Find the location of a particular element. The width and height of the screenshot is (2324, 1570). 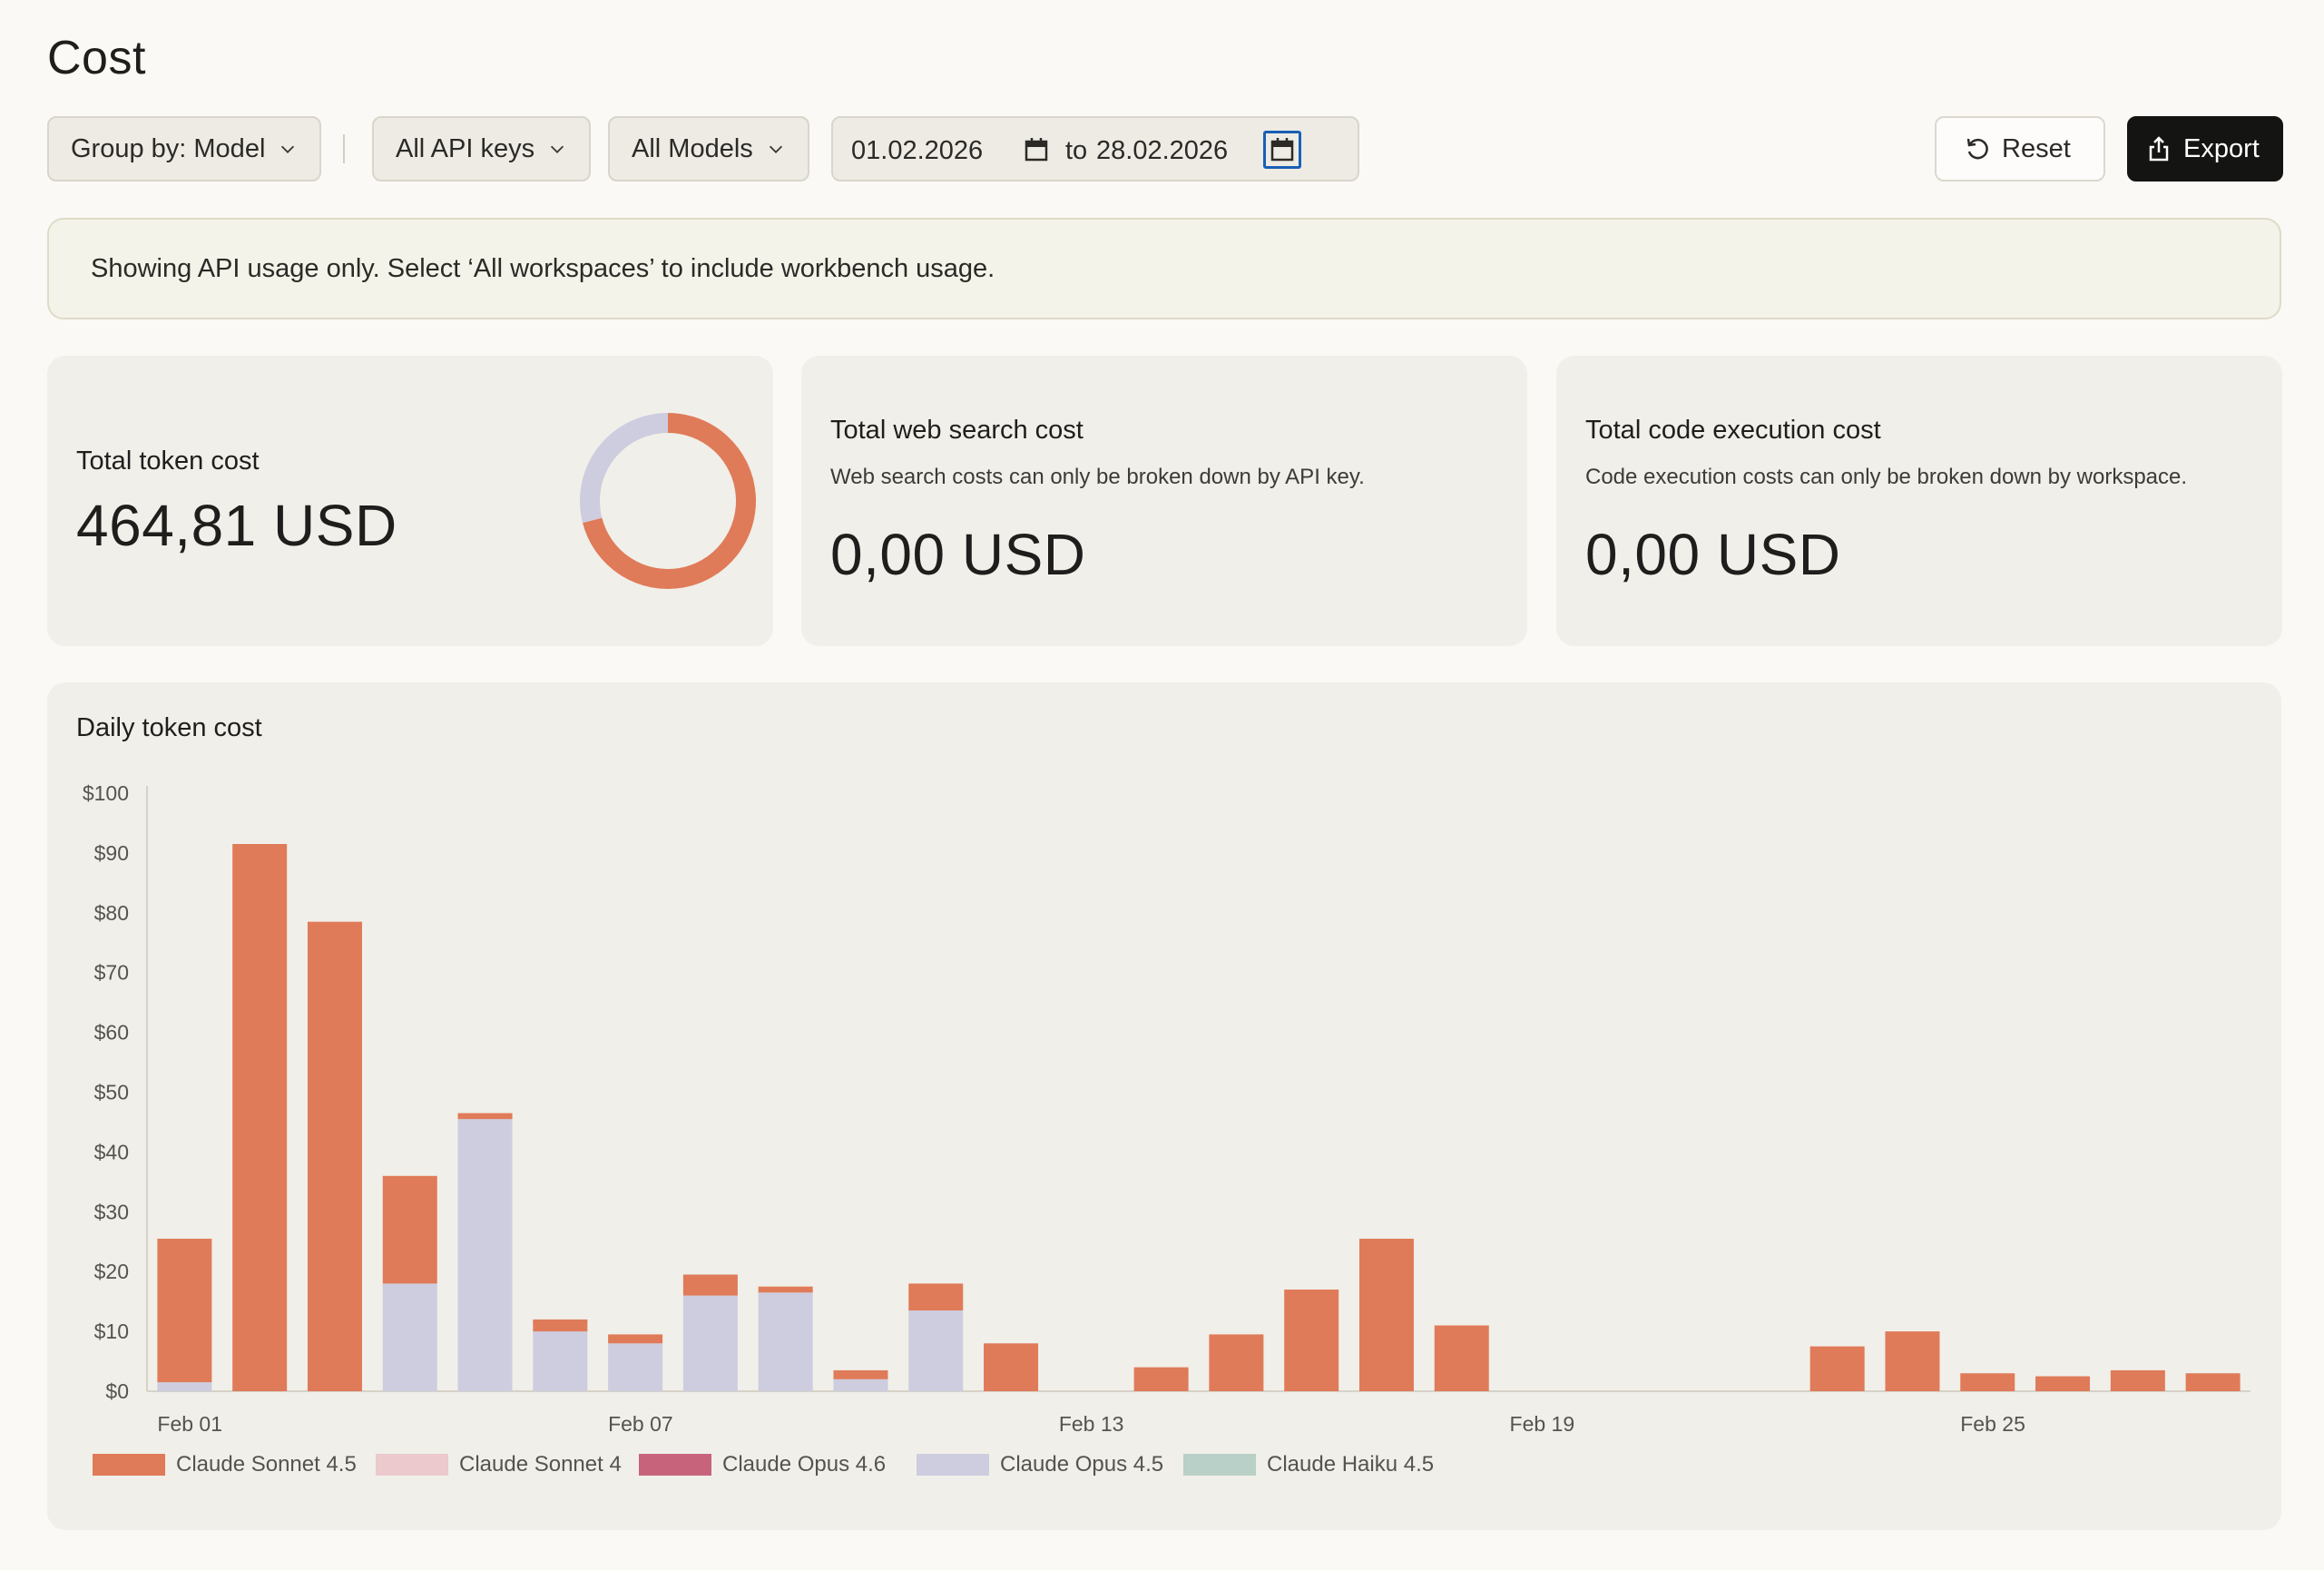

y-tick-label: $0 is located at coordinates (117, 1391).